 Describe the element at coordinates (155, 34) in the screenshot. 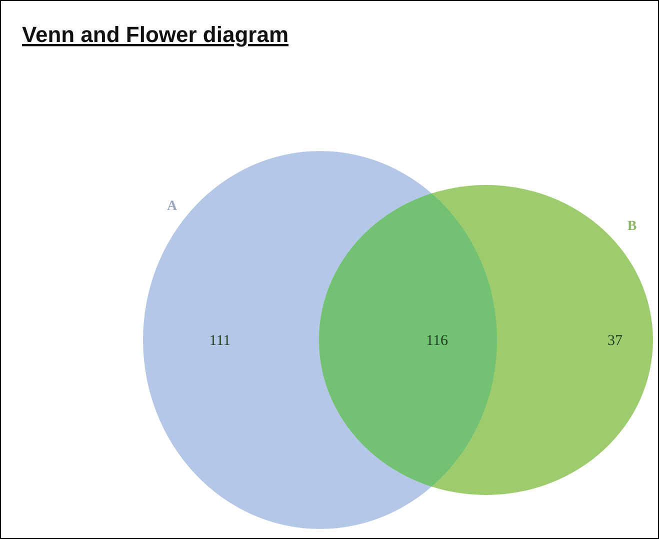

I see `text: Venn and Flower diagram` at that location.